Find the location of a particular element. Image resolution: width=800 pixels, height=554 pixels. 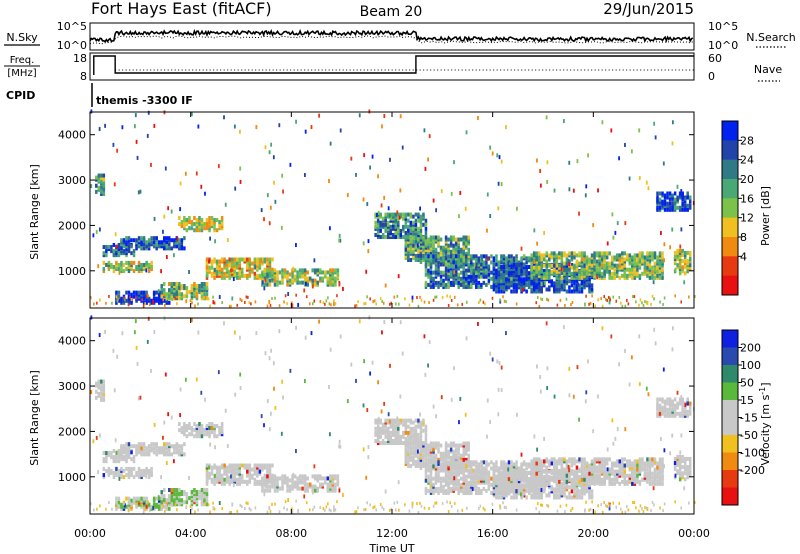

cpid-label: CPID is located at coordinates (20, 95).